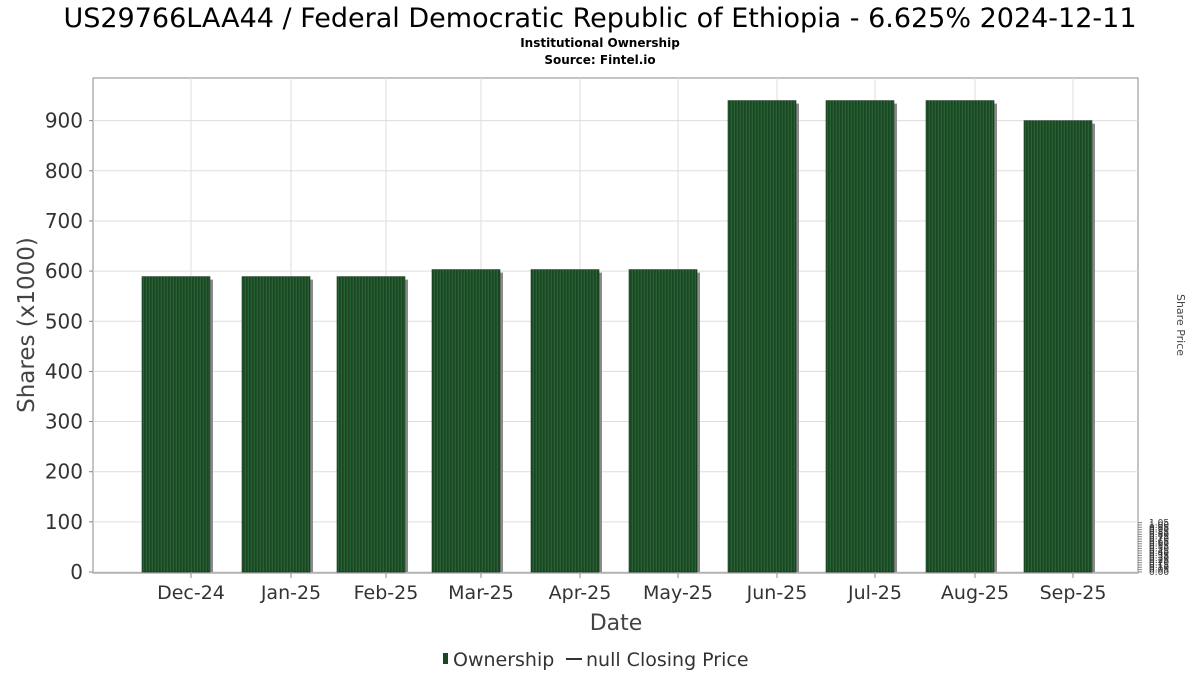 The width and height of the screenshot is (1200, 675). I want to click on y-right-tick-label: 1.05, so click(1159, 524).